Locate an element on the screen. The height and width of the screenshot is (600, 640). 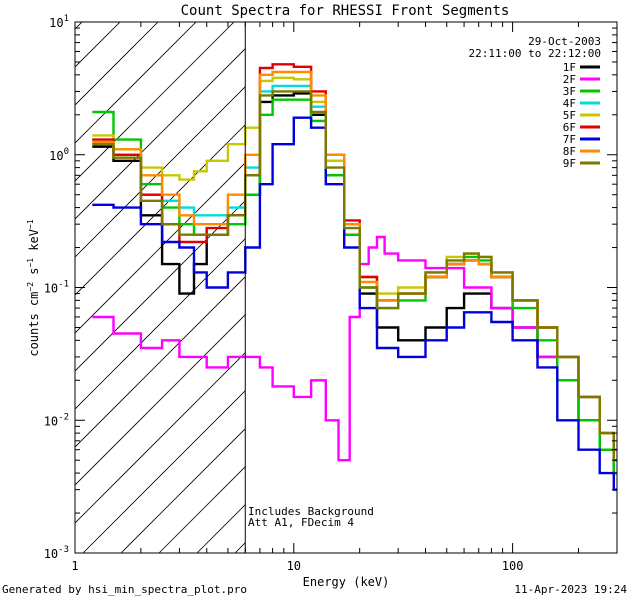
y-tick-label: 10⁻¹ is located at coordinates (56, 288).